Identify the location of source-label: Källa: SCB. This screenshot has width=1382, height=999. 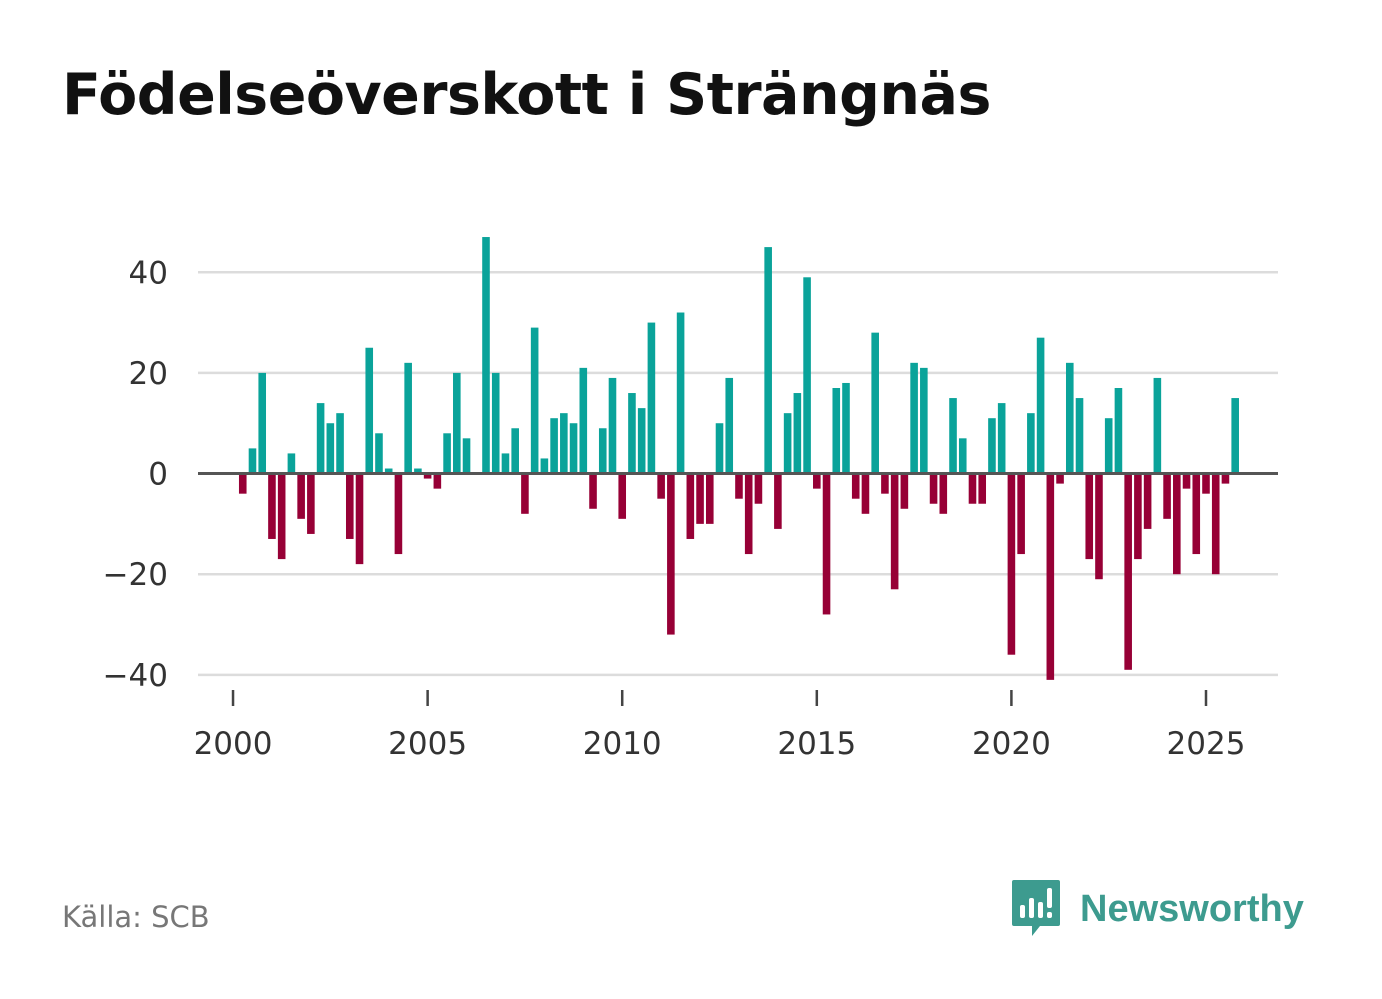
(136, 917).